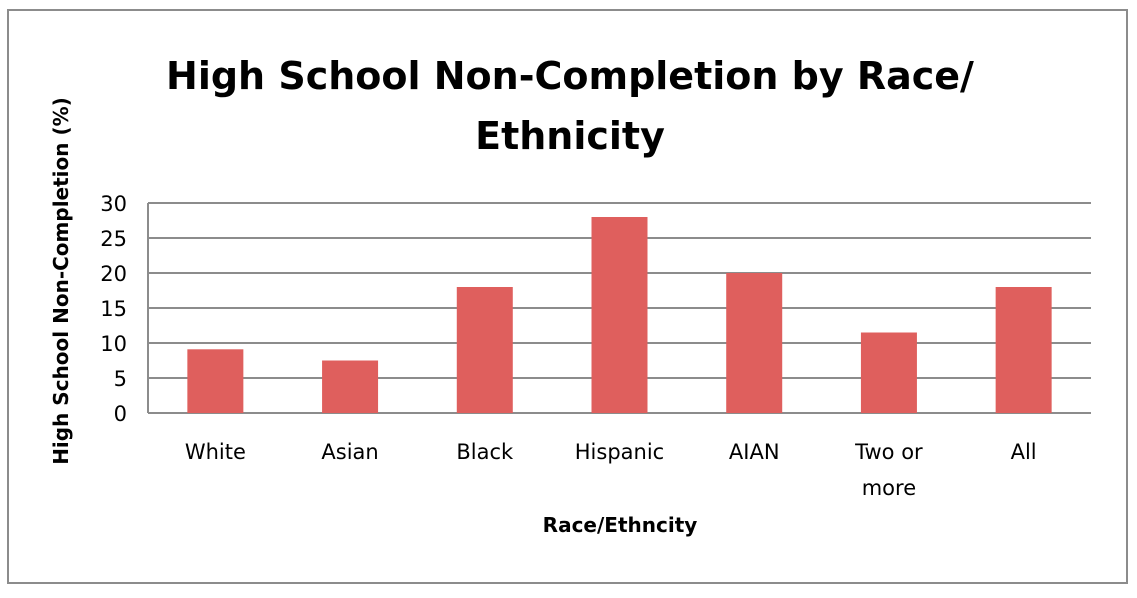  Describe the element at coordinates (120, 414) in the screenshot. I see `y-tick-label: 0` at that location.